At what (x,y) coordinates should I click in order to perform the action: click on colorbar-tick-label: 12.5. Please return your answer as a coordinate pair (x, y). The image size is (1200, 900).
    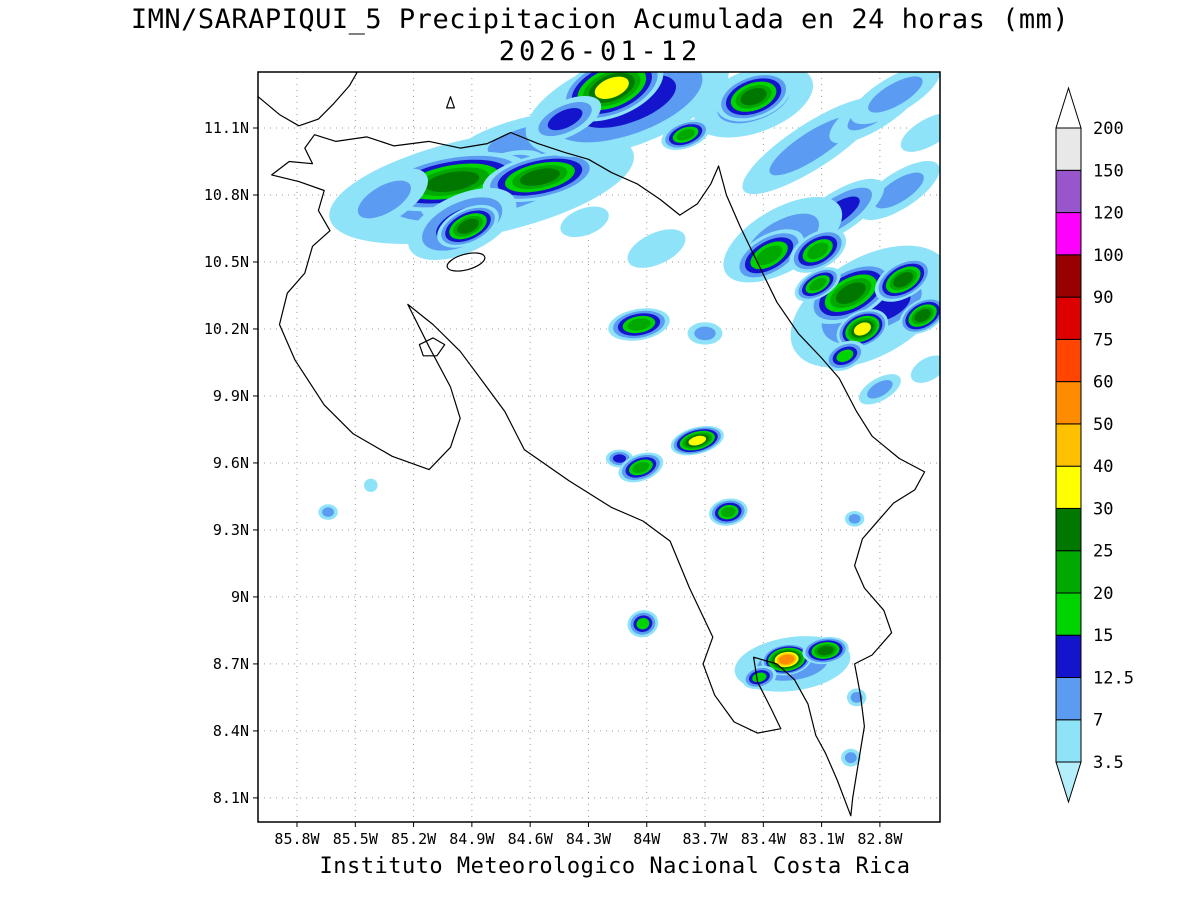
    Looking at the image, I should click on (1113, 679).